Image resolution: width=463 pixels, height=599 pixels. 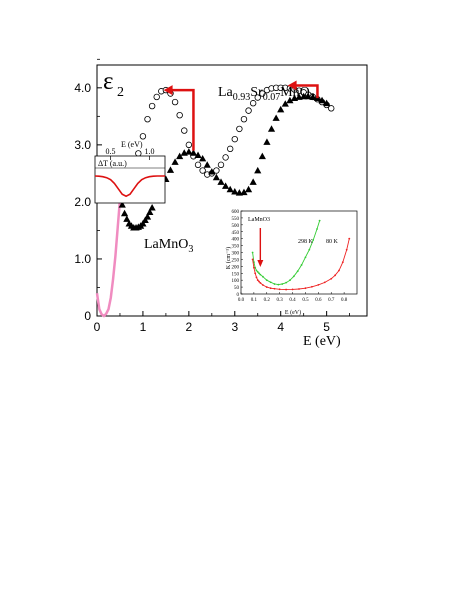 What do you see at coordinates (305, 300) in the screenshot?
I see `inset2-x-tick-label: 0.5` at bounding box center [305, 300].